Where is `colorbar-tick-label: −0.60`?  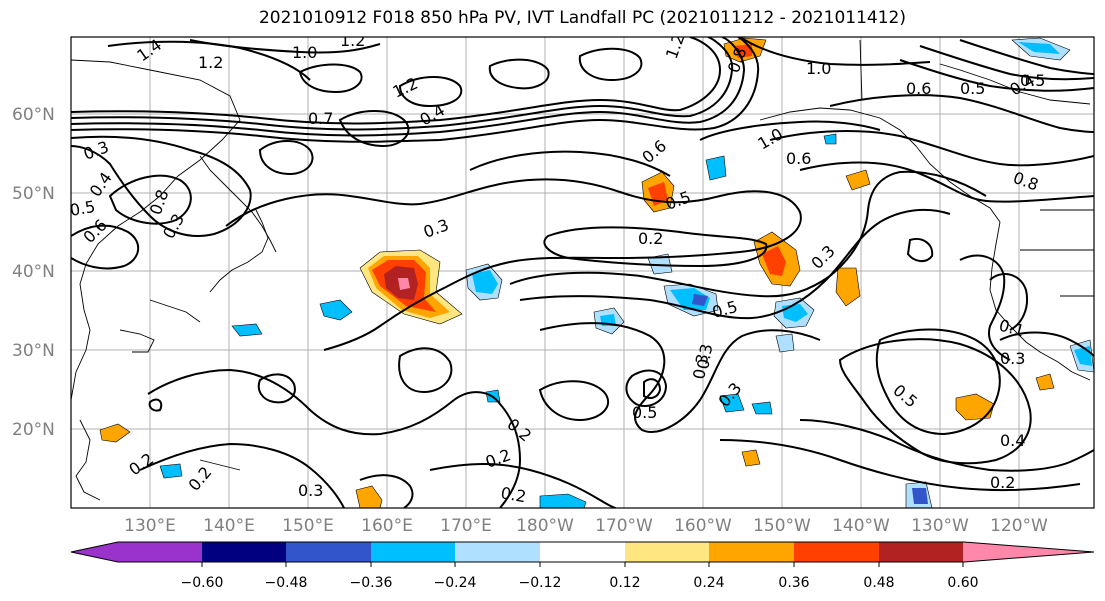 colorbar-tick-label: −0.60 is located at coordinates (202, 583).